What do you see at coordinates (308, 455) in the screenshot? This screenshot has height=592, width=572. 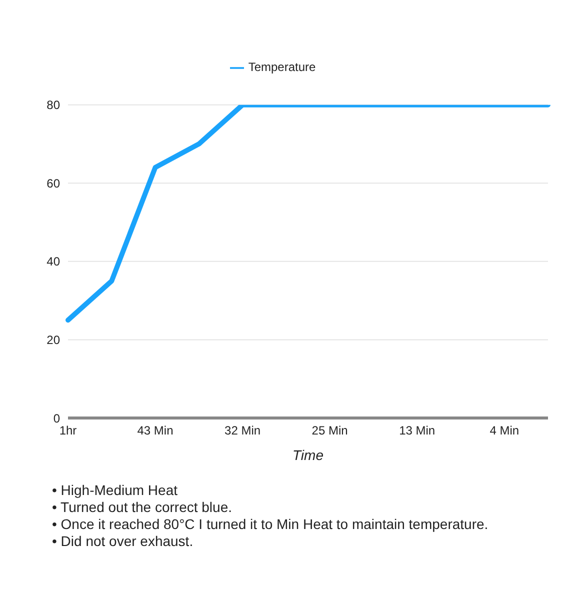 I see `x-axis-title: Time` at bounding box center [308, 455].